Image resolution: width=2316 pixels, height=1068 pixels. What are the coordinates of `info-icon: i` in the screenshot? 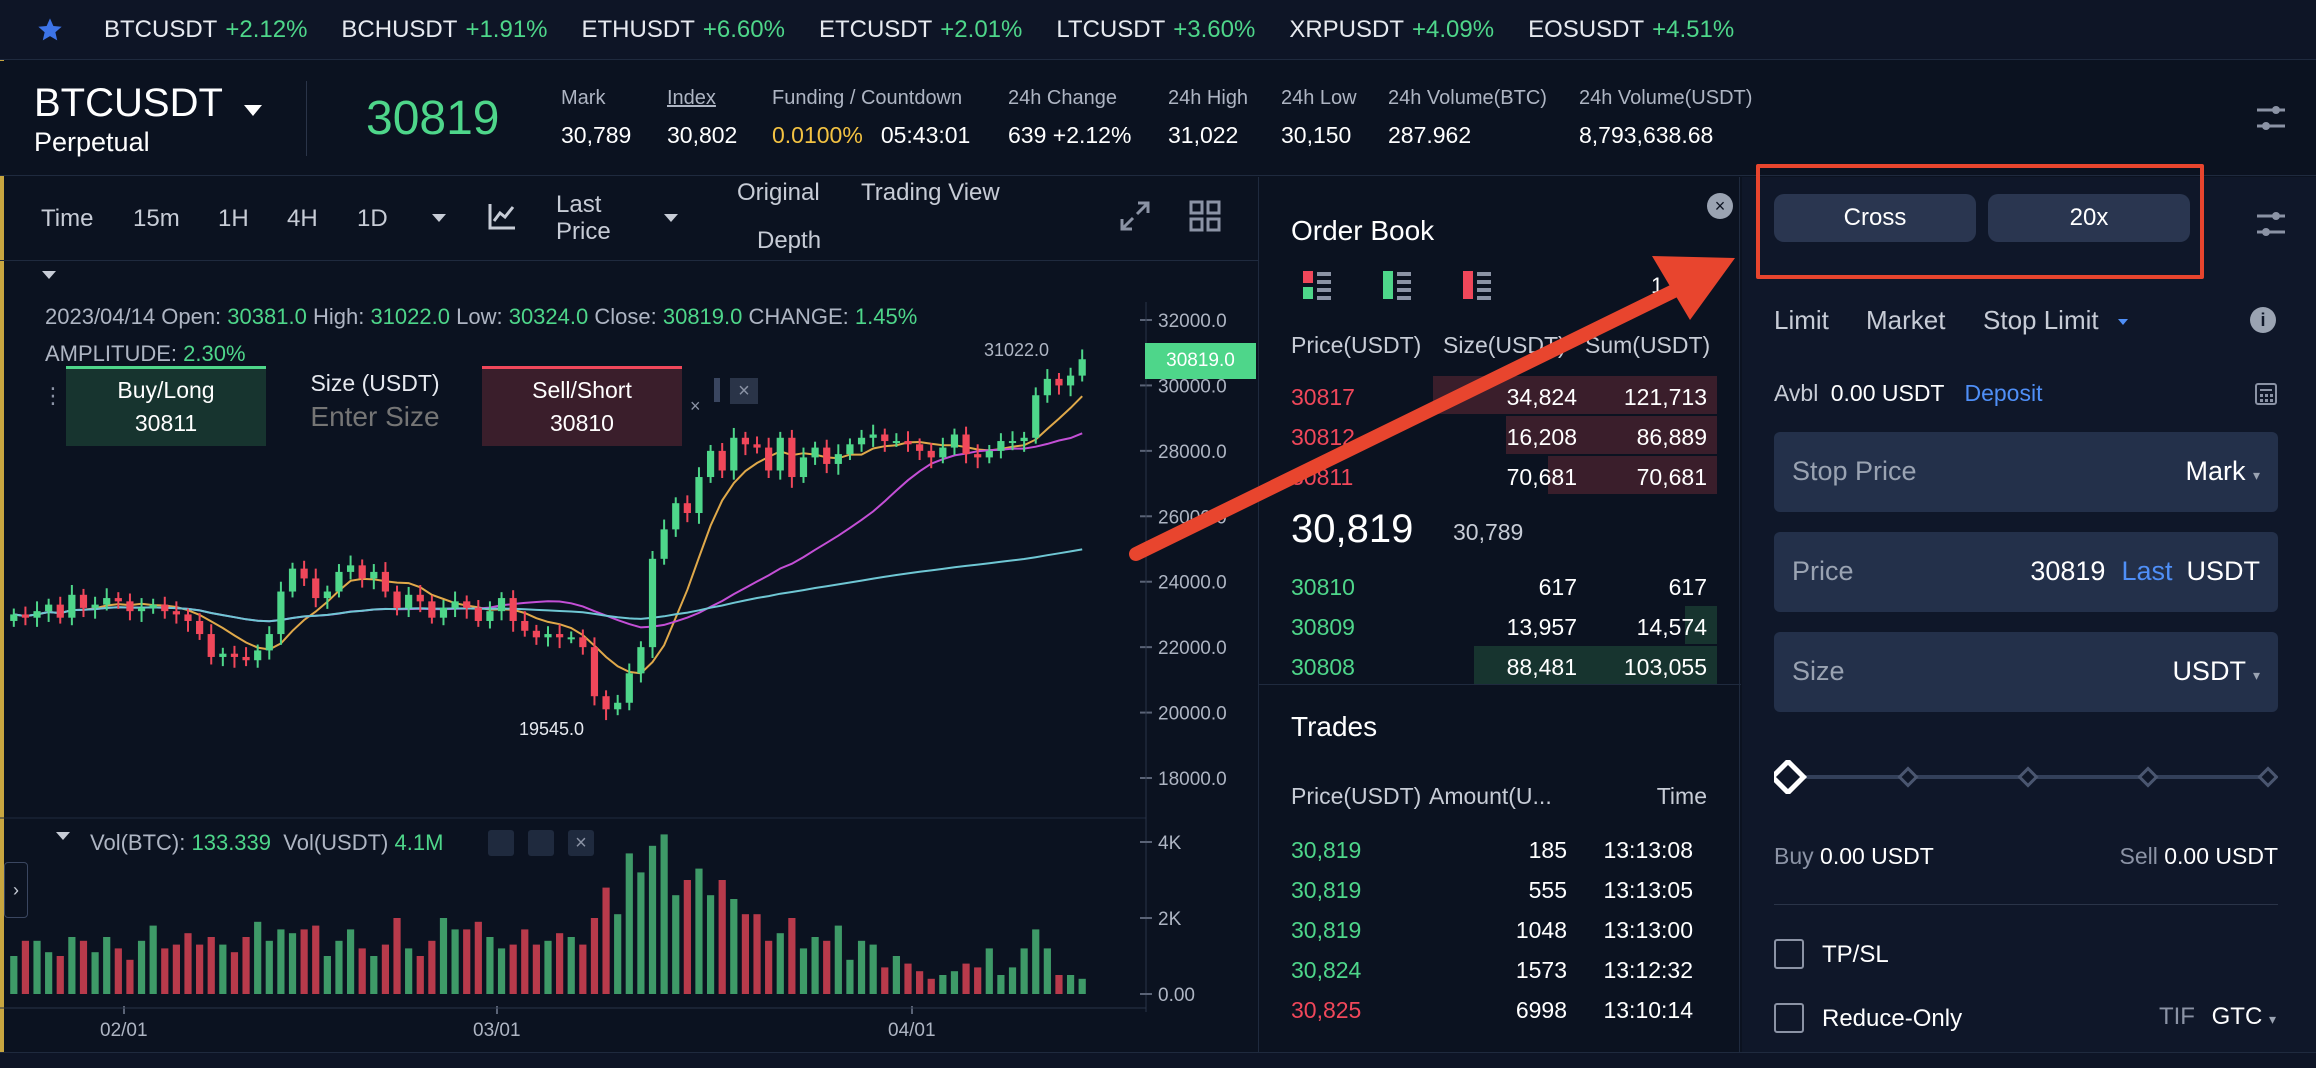 It's located at (2263, 320).